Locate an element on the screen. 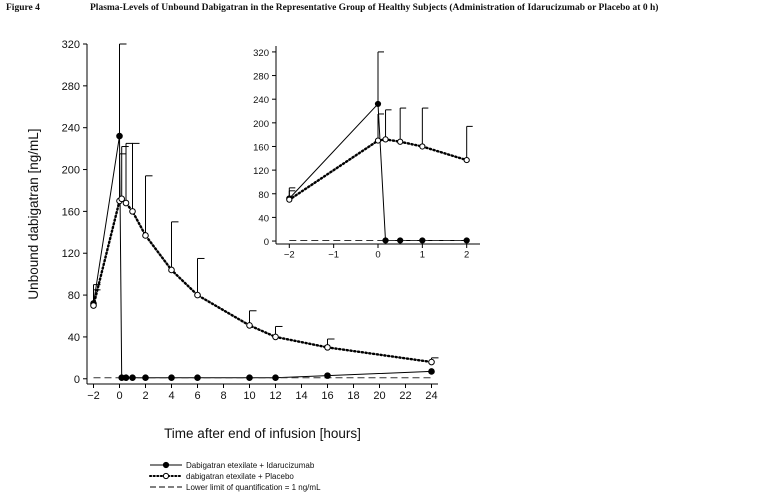 This screenshot has width=768, height=500. main-x-tick-label: 6 is located at coordinates (197, 396).